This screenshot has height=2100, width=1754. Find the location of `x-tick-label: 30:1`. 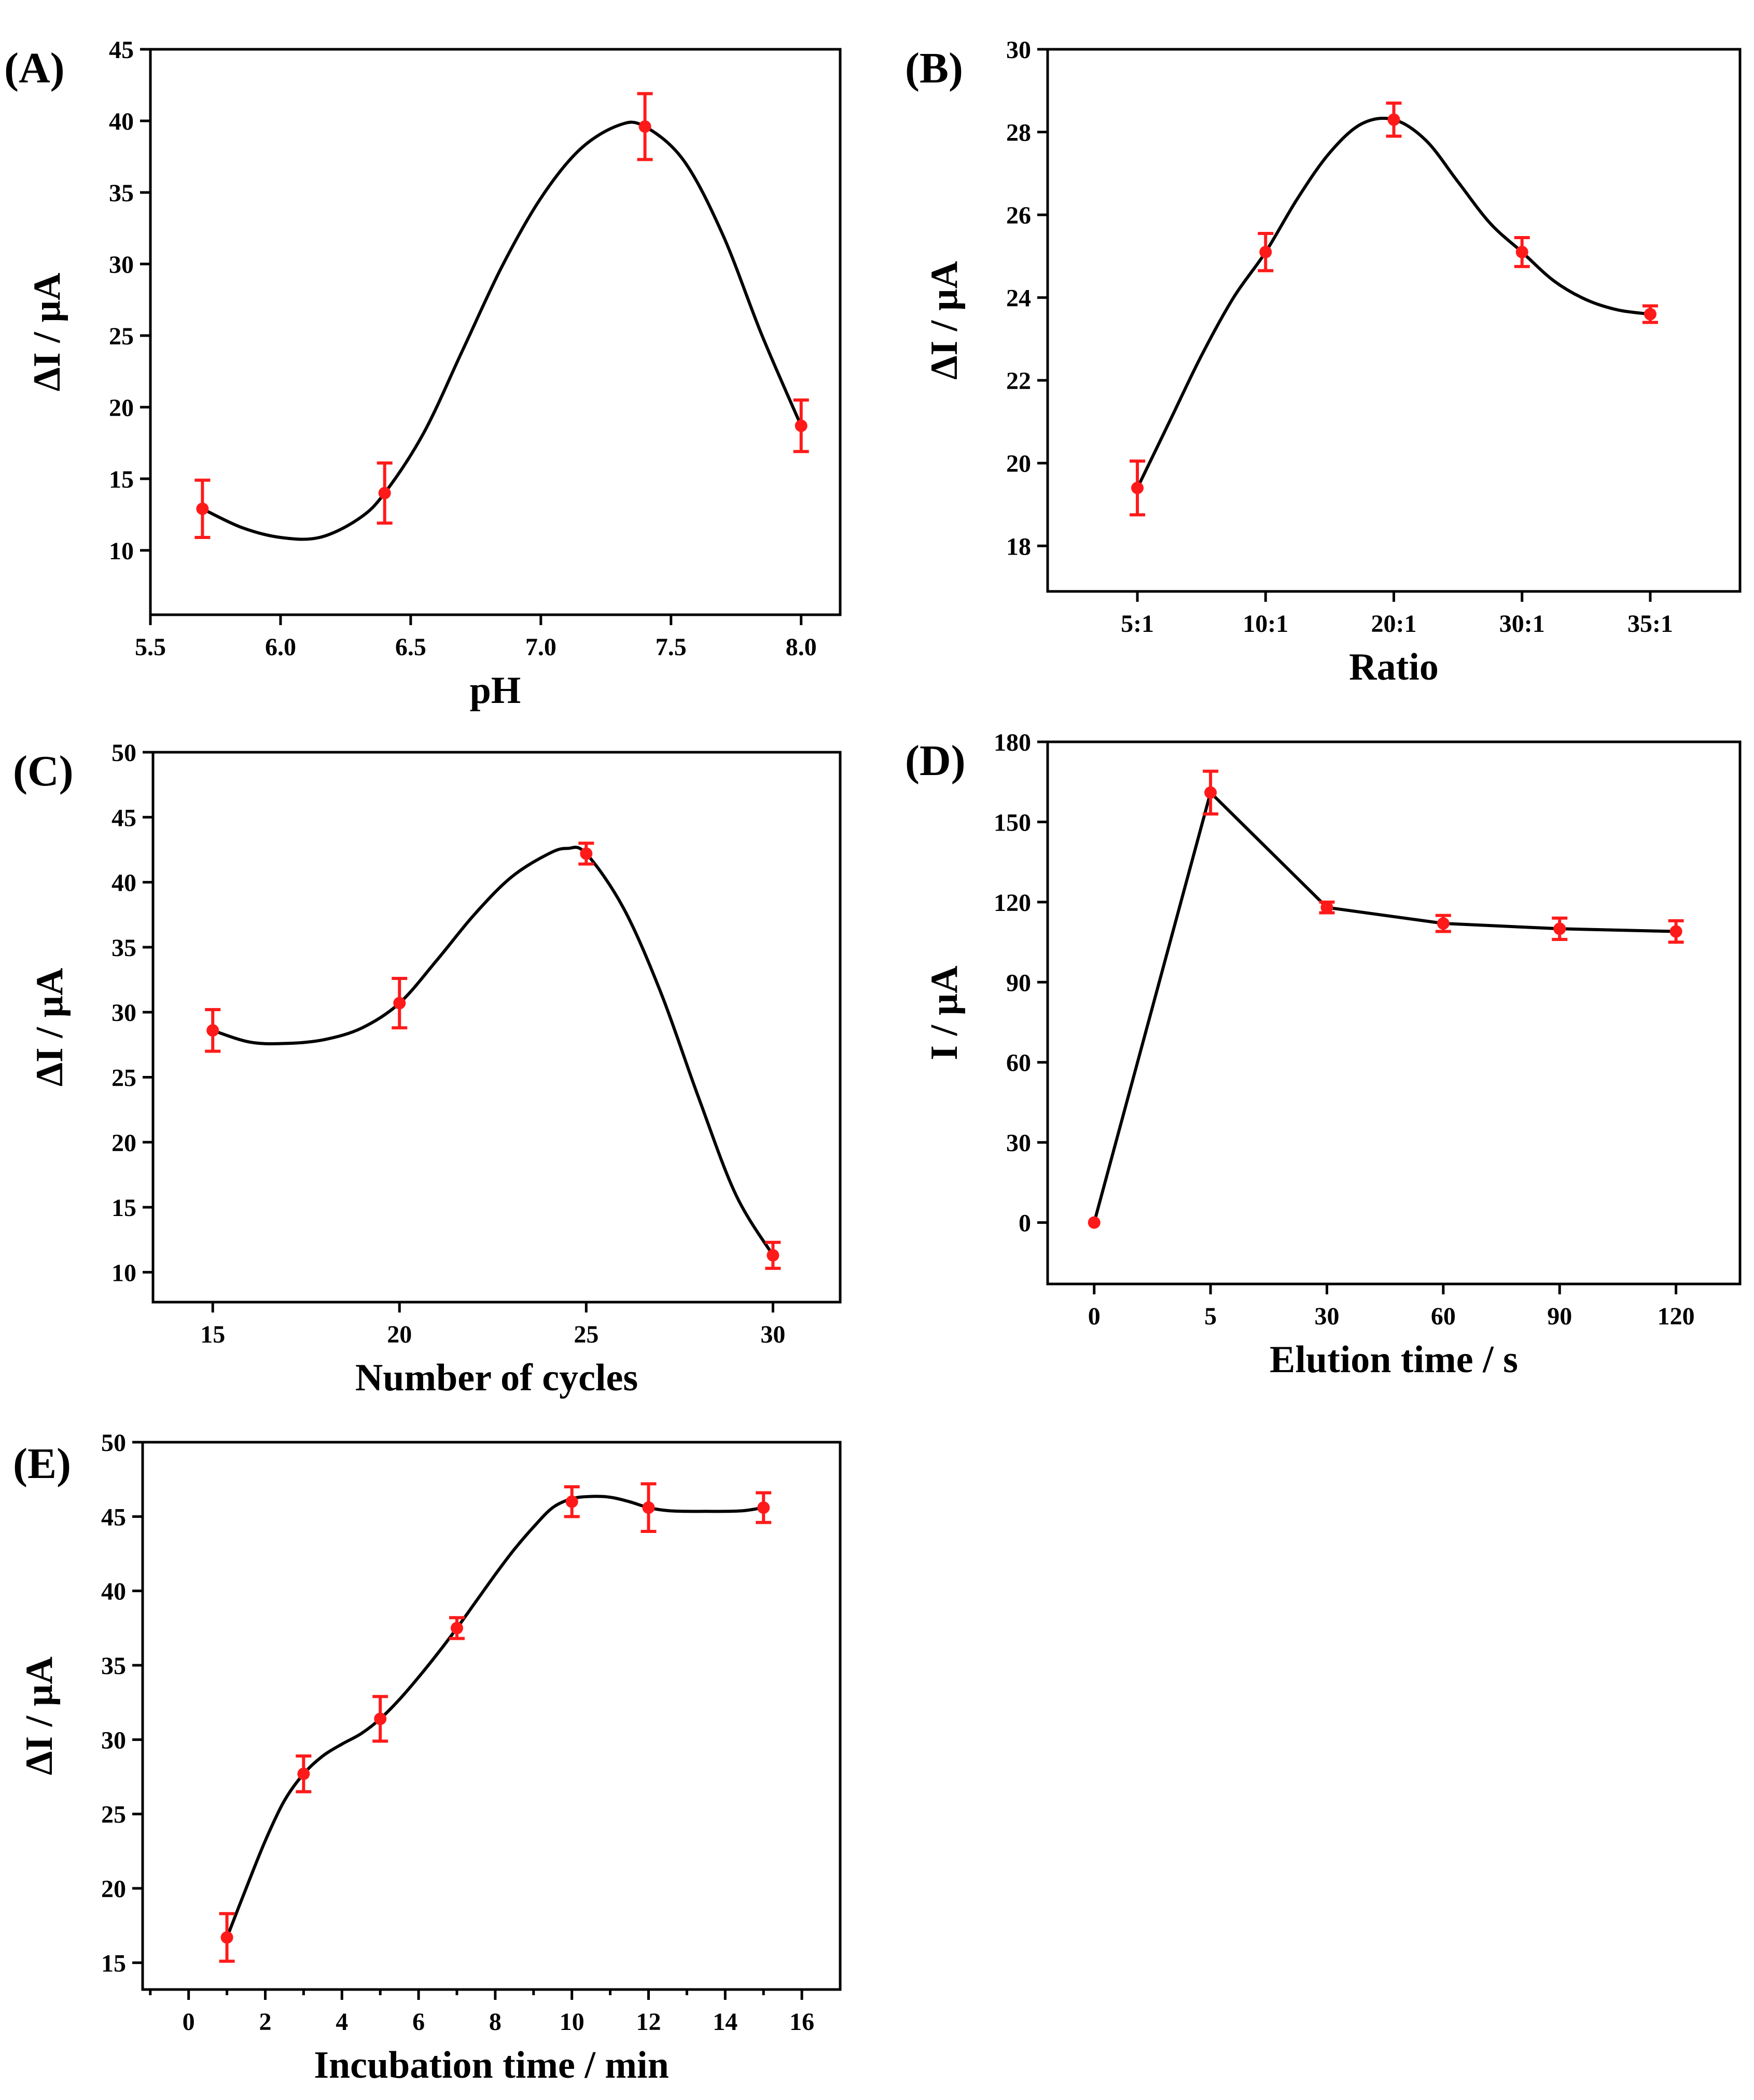

x-tick-label: 30:1 is located at coordinates (1522, 624).